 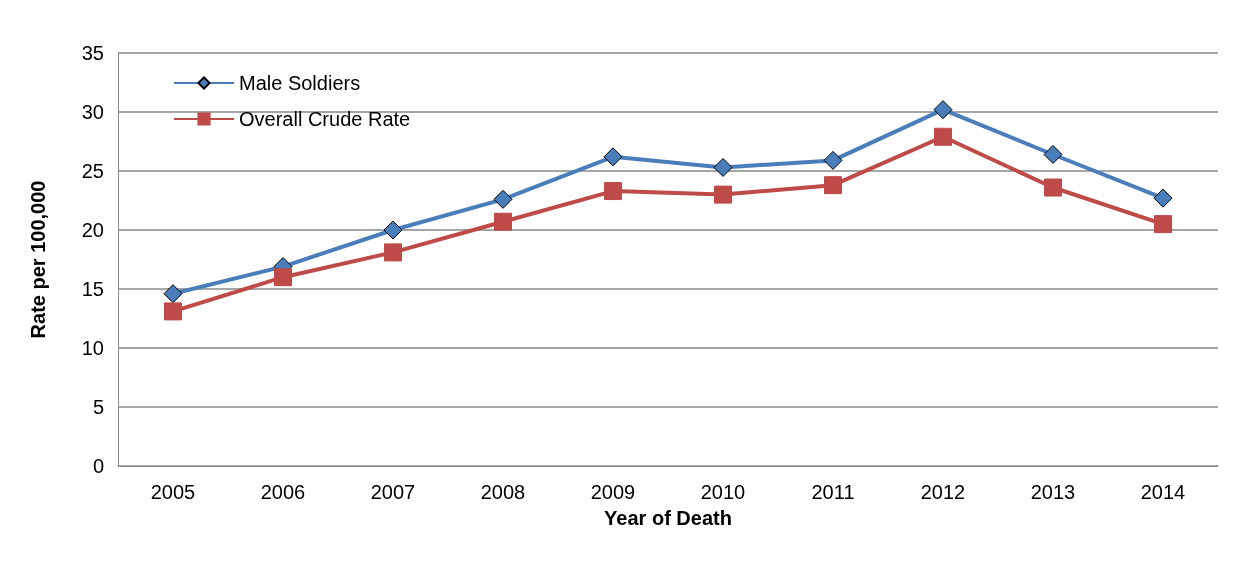 I want to click on y-tick-label: 30, so click(x=92, y=112).